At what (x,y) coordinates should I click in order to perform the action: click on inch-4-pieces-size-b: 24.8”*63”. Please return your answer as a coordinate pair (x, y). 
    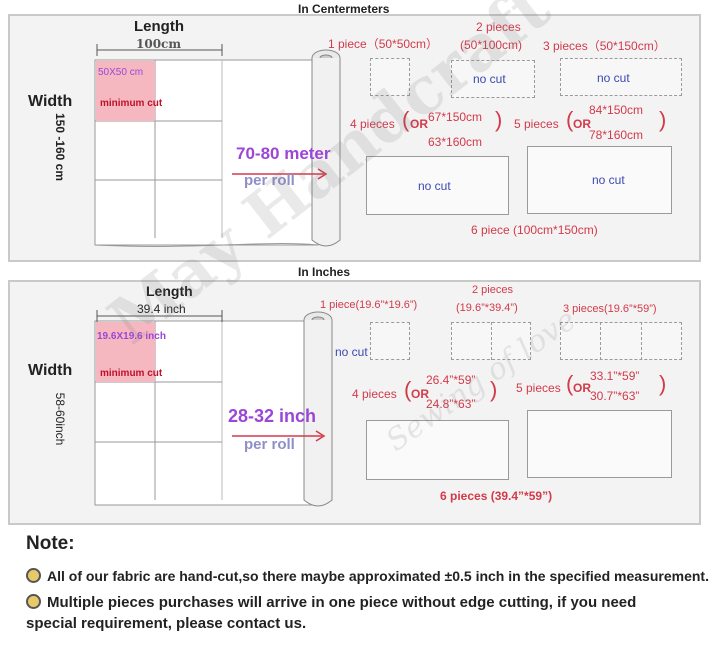
    Looking at the image, I should click on (451, 404).